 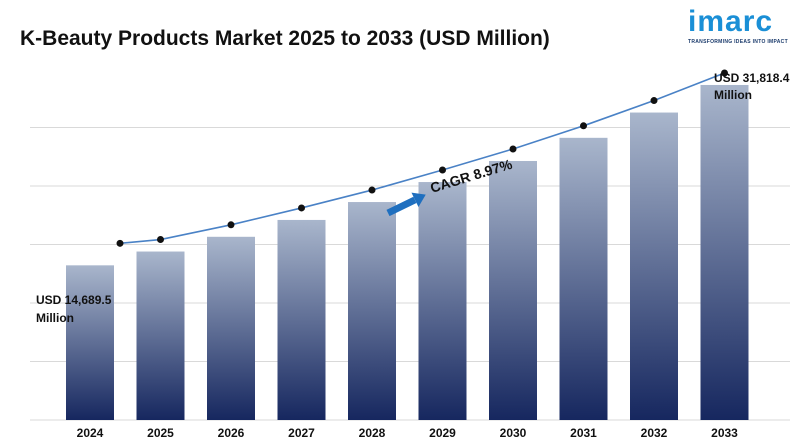 What do you see at coordinates (160, 240) in the screenshot?
I see `trend-point-2025` at bounding box center [160, 240].